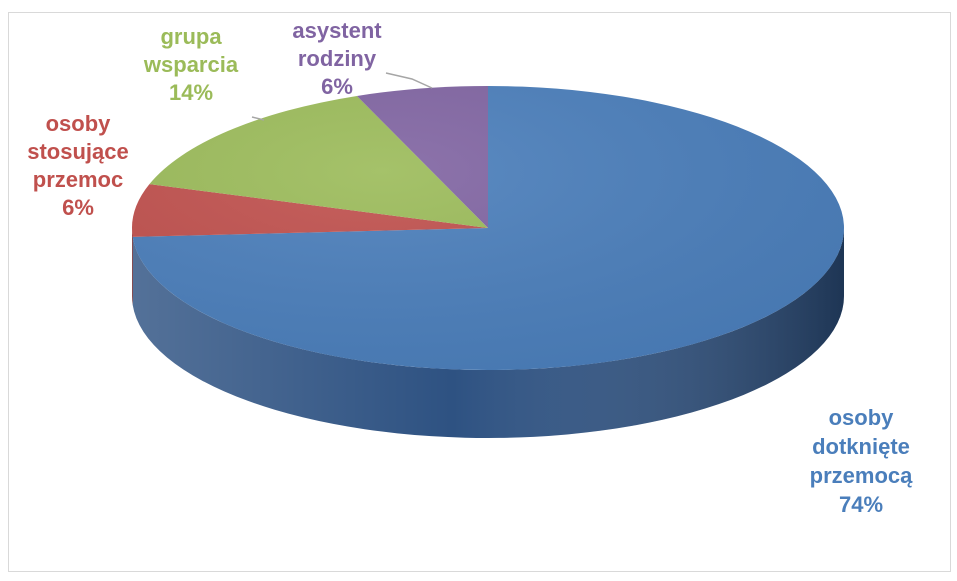 The image size is (957, 581). I want to click on slice-1-label-line-1: stosujące, so click(78, 151).